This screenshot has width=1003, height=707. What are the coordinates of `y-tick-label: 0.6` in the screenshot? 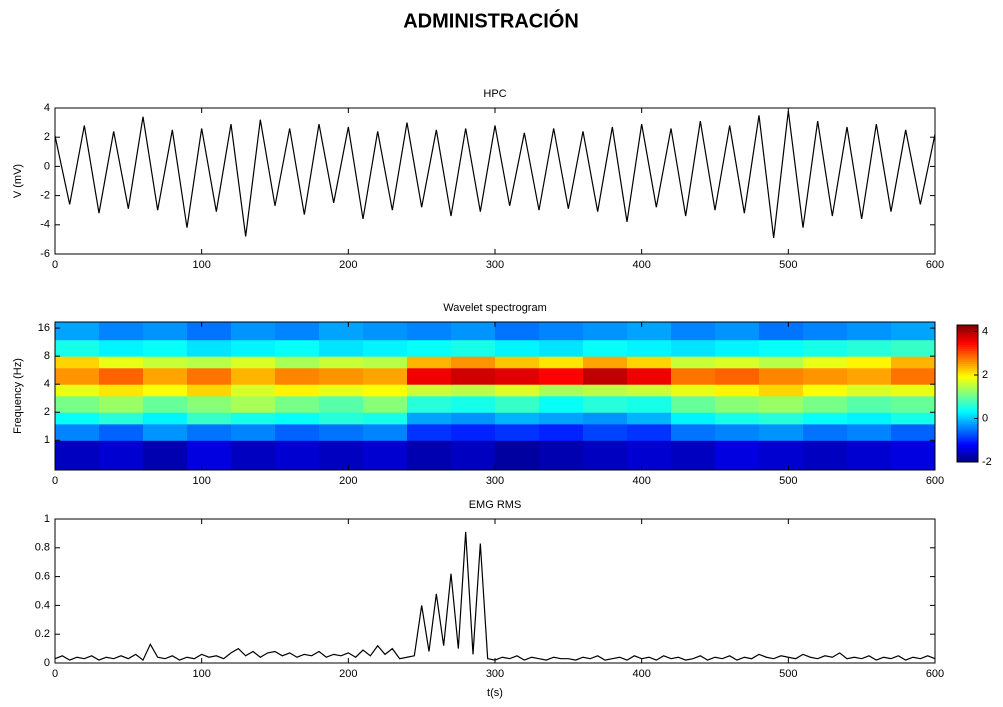 It's located at (42, 577).